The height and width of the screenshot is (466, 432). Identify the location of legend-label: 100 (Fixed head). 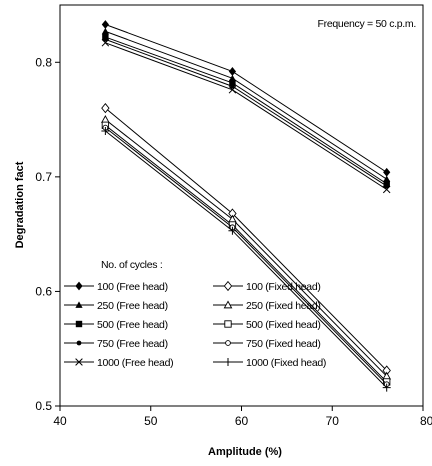
(283, 287).